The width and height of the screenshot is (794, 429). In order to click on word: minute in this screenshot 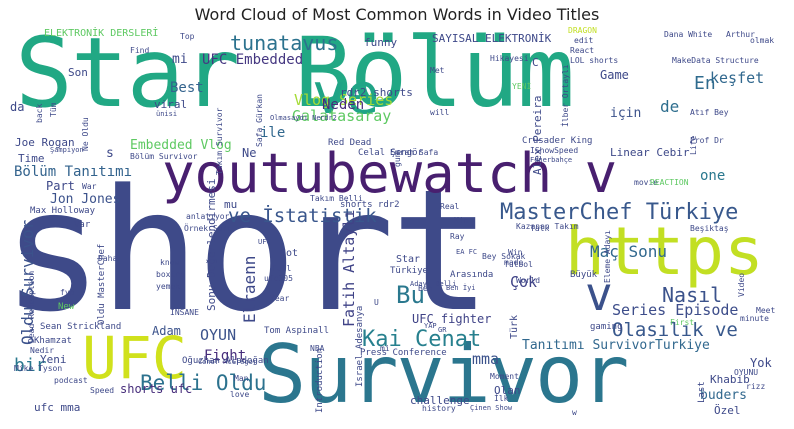, I will do `click(754, 318)`.